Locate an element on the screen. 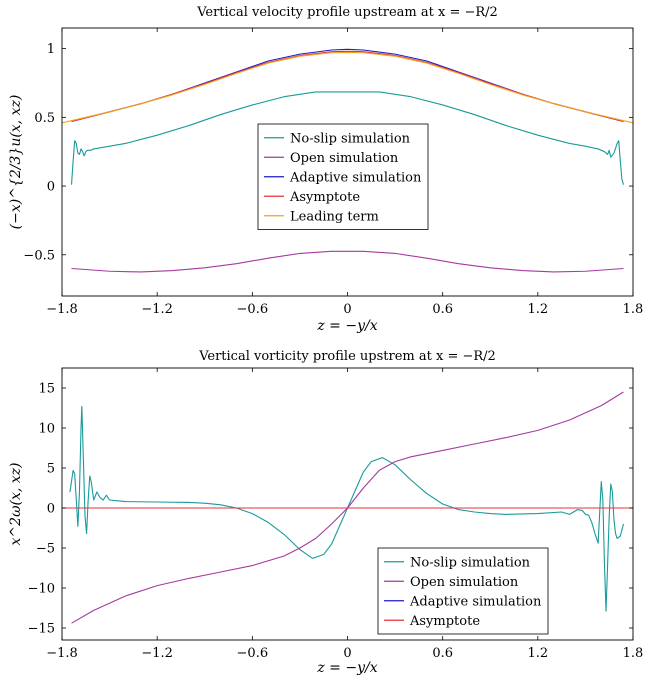 The width and height of the screenshot is (651, 687). series-line-no-slip-simulation is located at coordinates (347, 138).